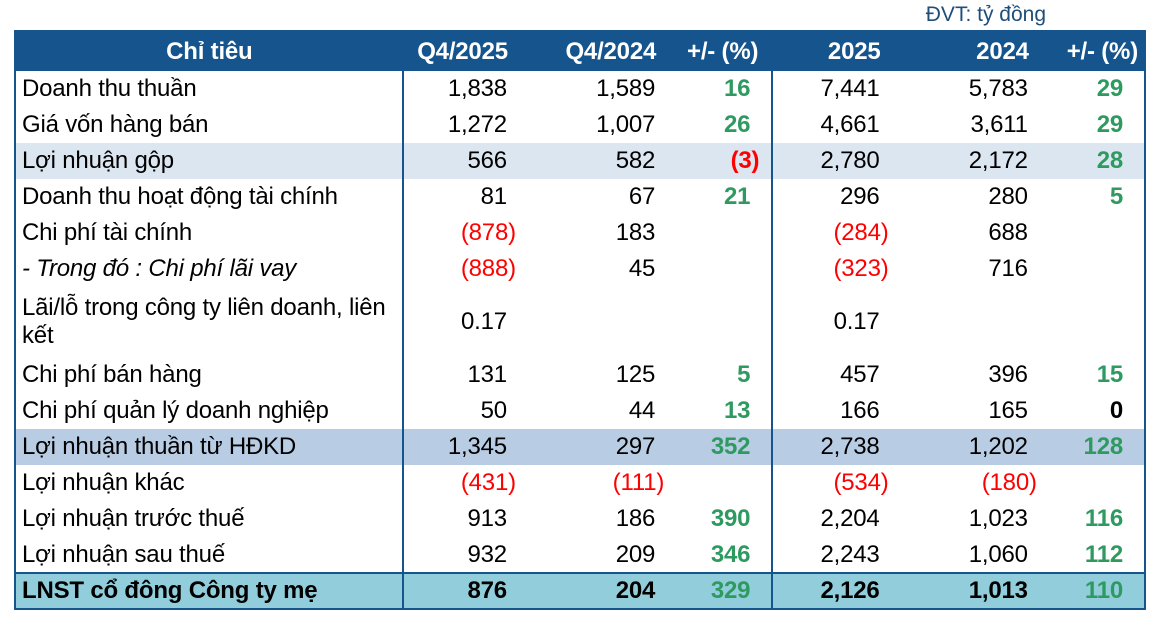 The height and width of the screenshot is (627, 1158). Describe the element at coordinates (974, 447) in the screenshot. I see `cell-value: 1,202` at that location.